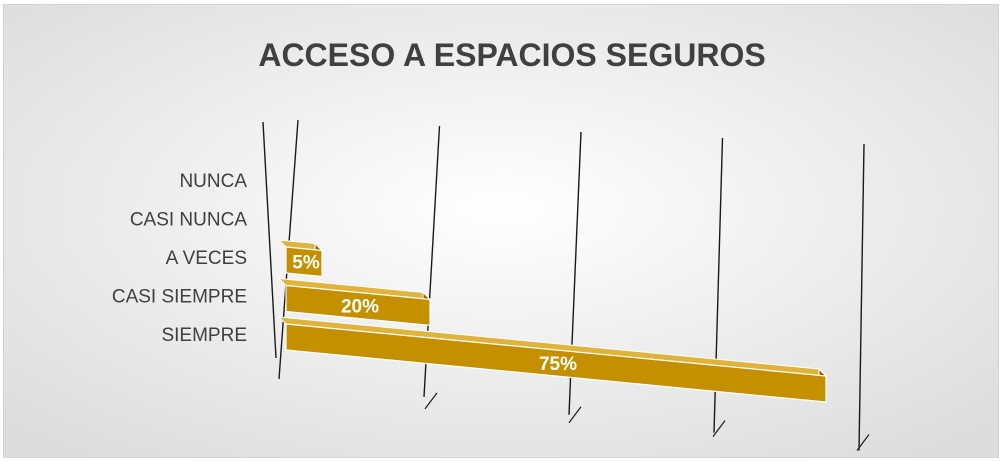 The height and width of the screenshot is (462, 1004). What do you see at coordinates (511, 55) in the screenshot?
I see `chart-title: ACCESO A ESPACIOS SEGUROS` at bounding box center [511, 55].